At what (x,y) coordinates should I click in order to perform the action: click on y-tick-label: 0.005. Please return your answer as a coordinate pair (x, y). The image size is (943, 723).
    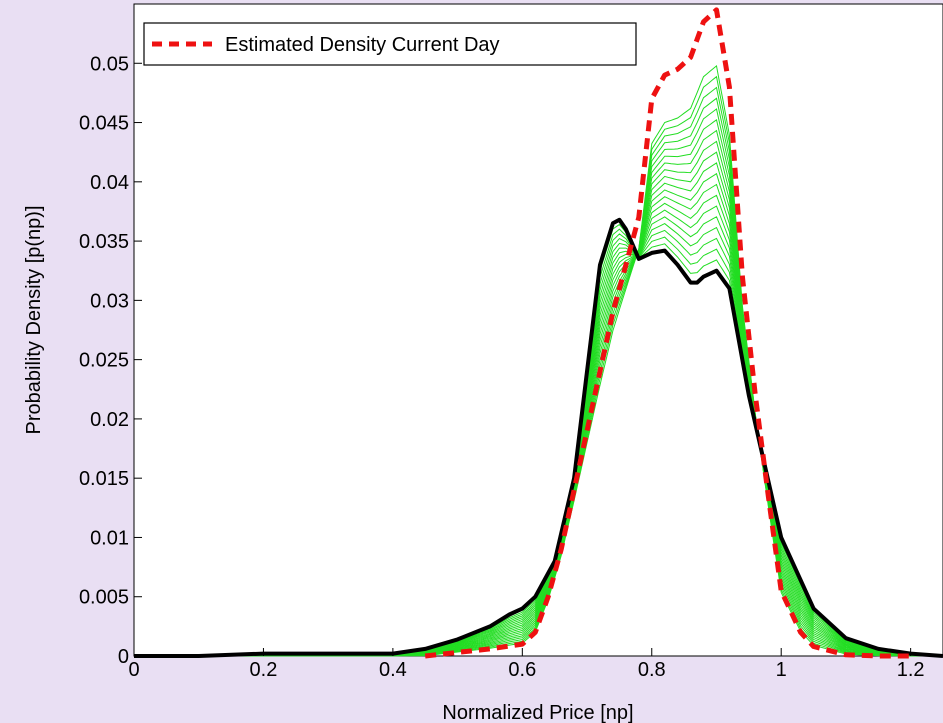
    Looking at the image, I should click on (104, 598).